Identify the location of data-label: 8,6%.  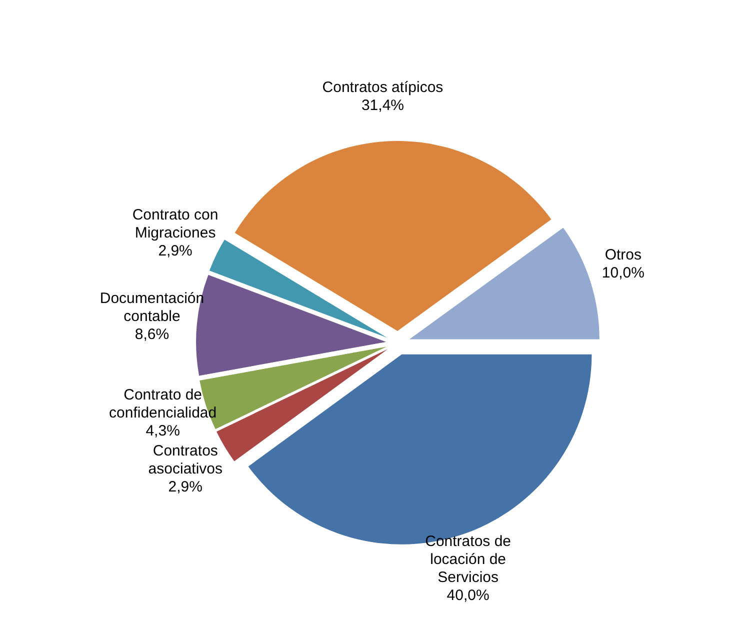
(152, 335).